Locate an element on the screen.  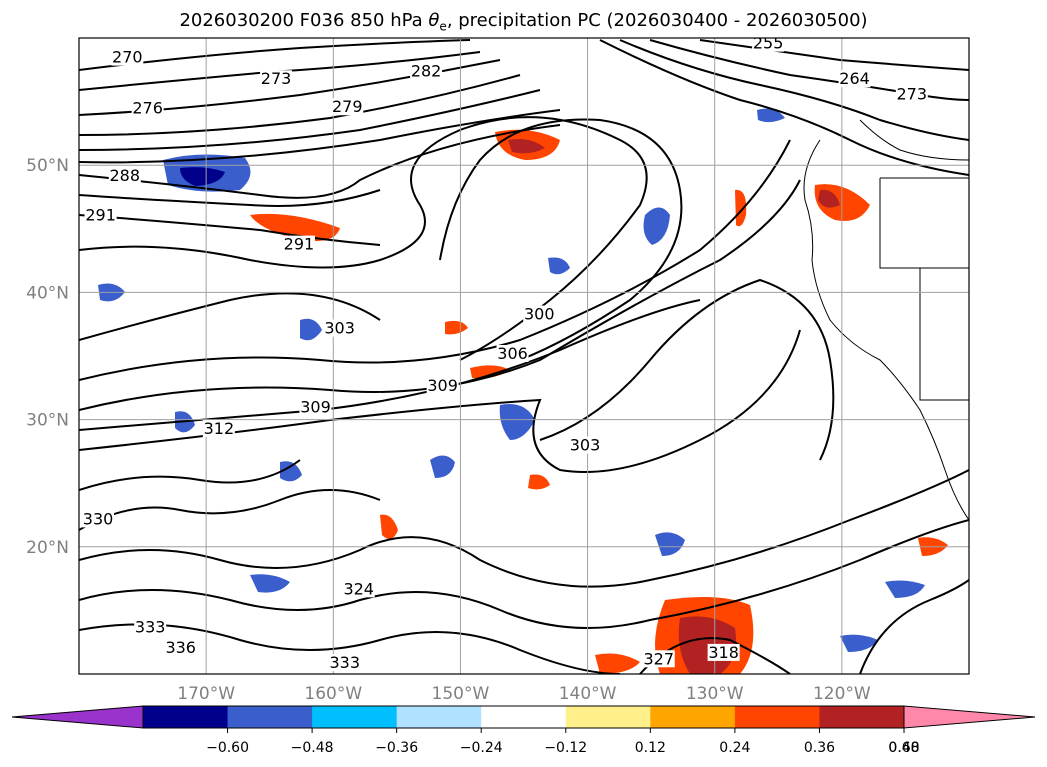
colorbar-tick-label: 0.60 is located at coordinates (903, 748).